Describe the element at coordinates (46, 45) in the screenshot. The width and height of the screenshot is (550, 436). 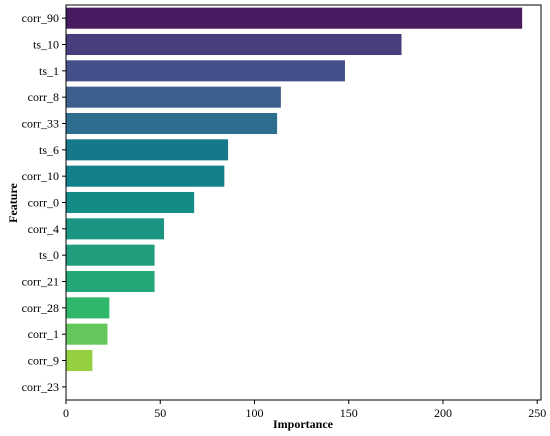
I see `y-tick-label: ts_10` at that location.